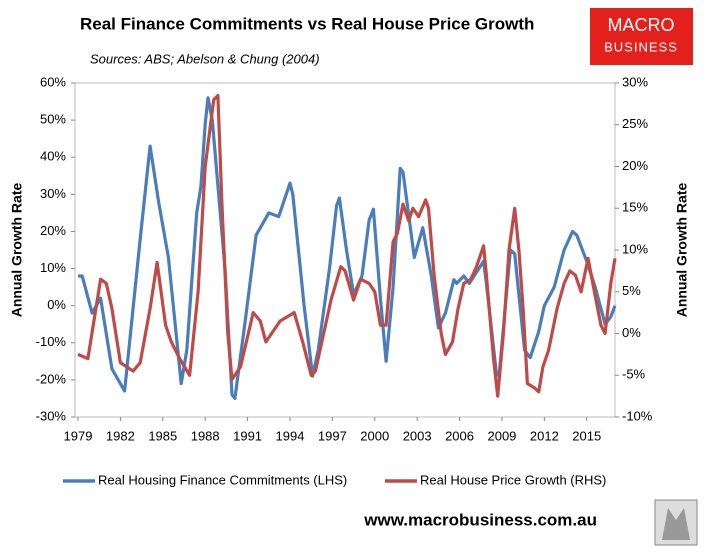  What do you see at coordinates (631, 290) in the screenshot?
I see `y2-tick-label: 5%` at bounding box center [631, 290].